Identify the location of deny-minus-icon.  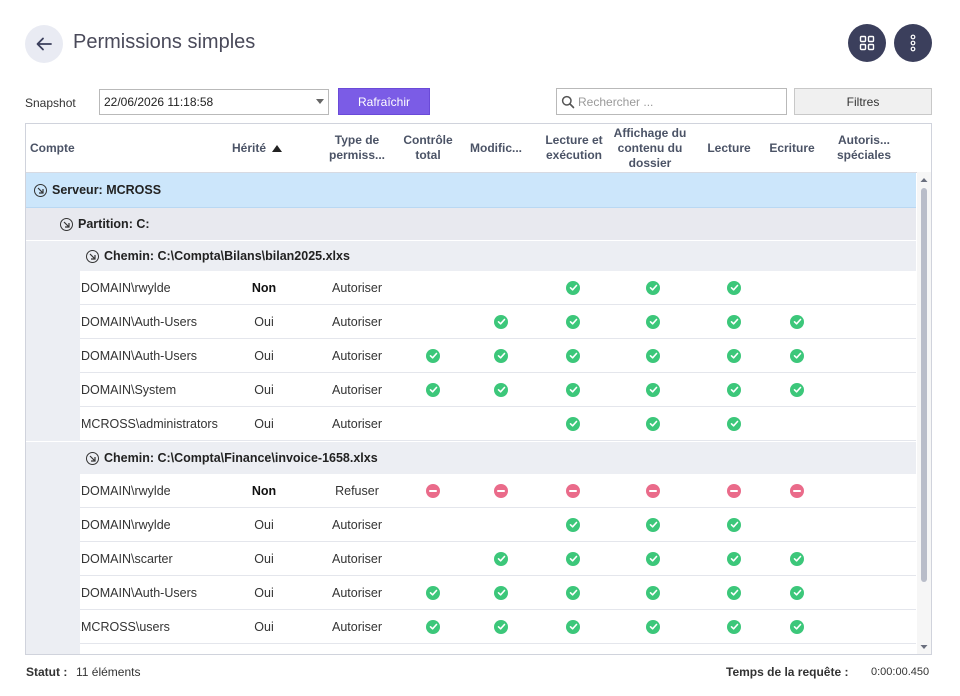
(573, 490).